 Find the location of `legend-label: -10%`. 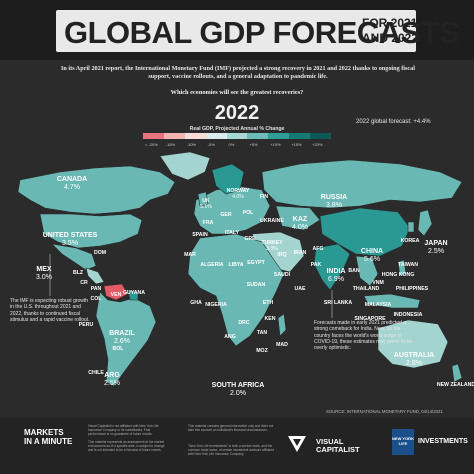

legend-label: -10% is located at coordinates (191, 144).